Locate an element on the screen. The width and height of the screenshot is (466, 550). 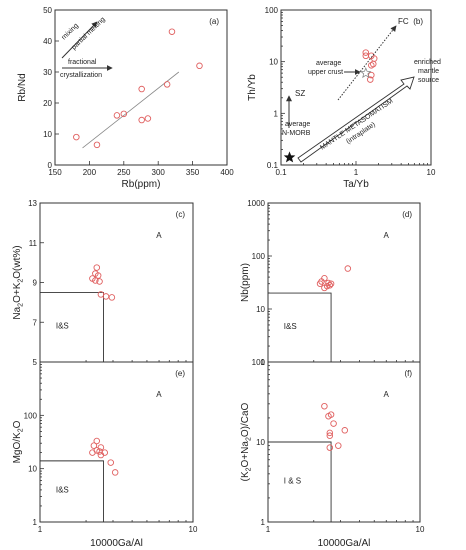
plot-frame-c is located at coordinates (116, 282).